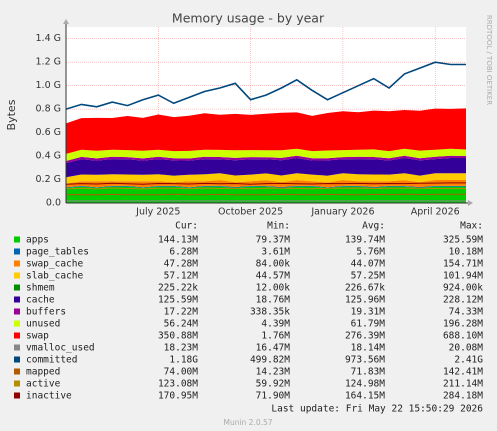 This screenshot has height=431, width=497. What do you see at coordinates (463, 372) in the screenshot?
I see `legend-stat: 142.41M` at bounding box center [463, 372].